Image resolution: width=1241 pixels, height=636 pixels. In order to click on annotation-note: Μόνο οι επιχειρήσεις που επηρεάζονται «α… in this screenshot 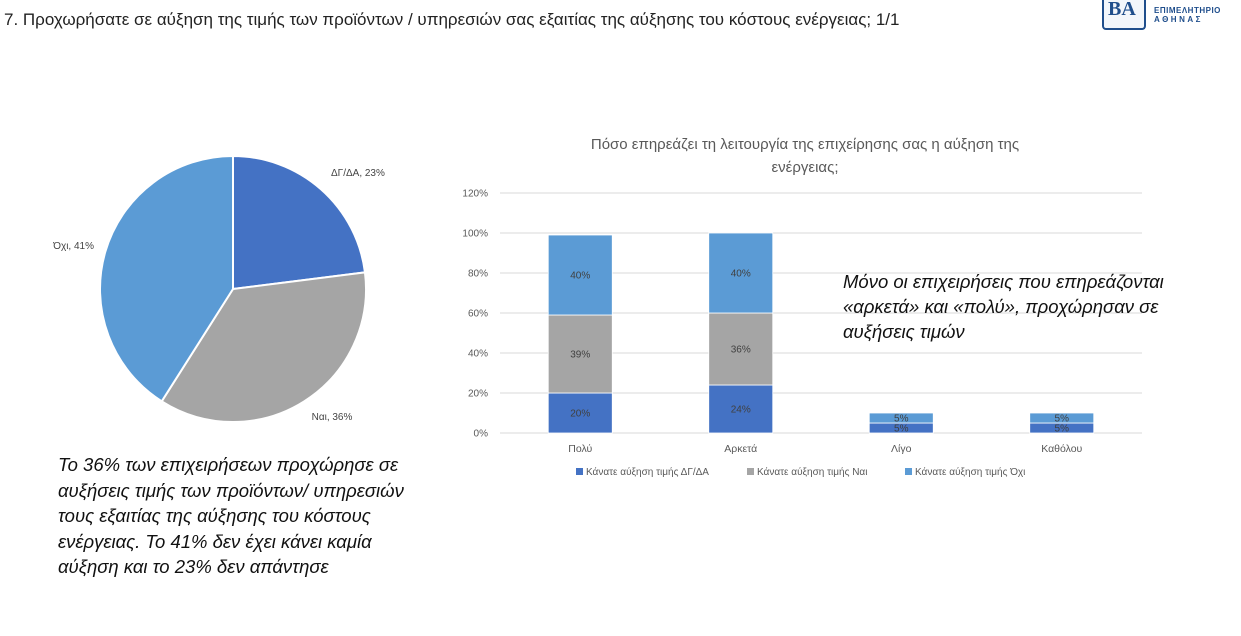, I will do `click(1003, 306)`.